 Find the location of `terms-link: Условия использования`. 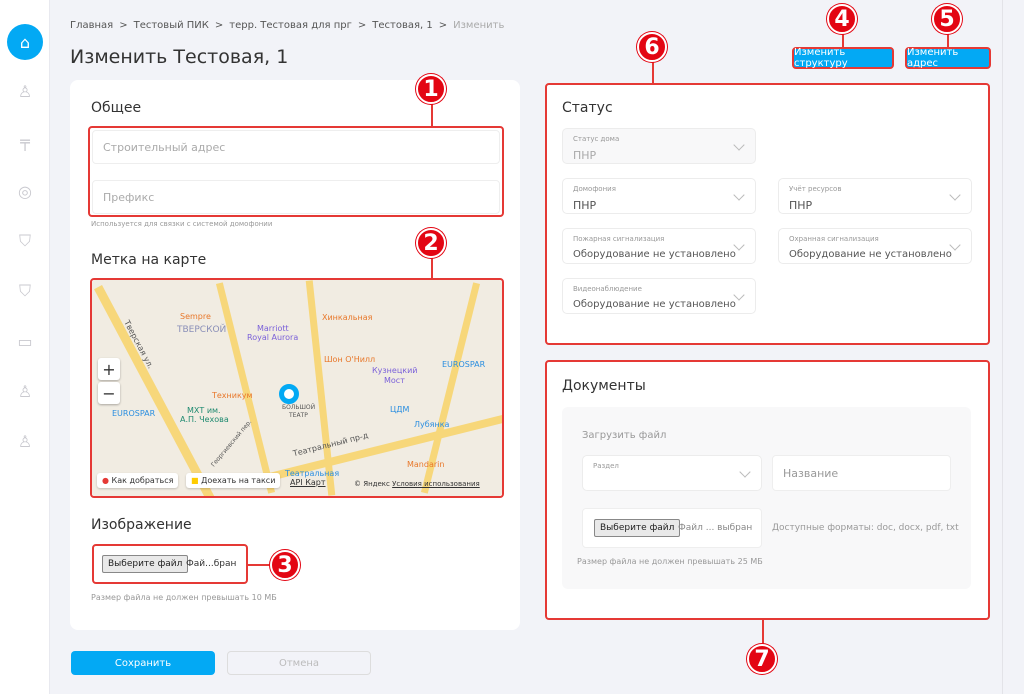

terms-link: Условия использования is located at coordinates (436, 484).